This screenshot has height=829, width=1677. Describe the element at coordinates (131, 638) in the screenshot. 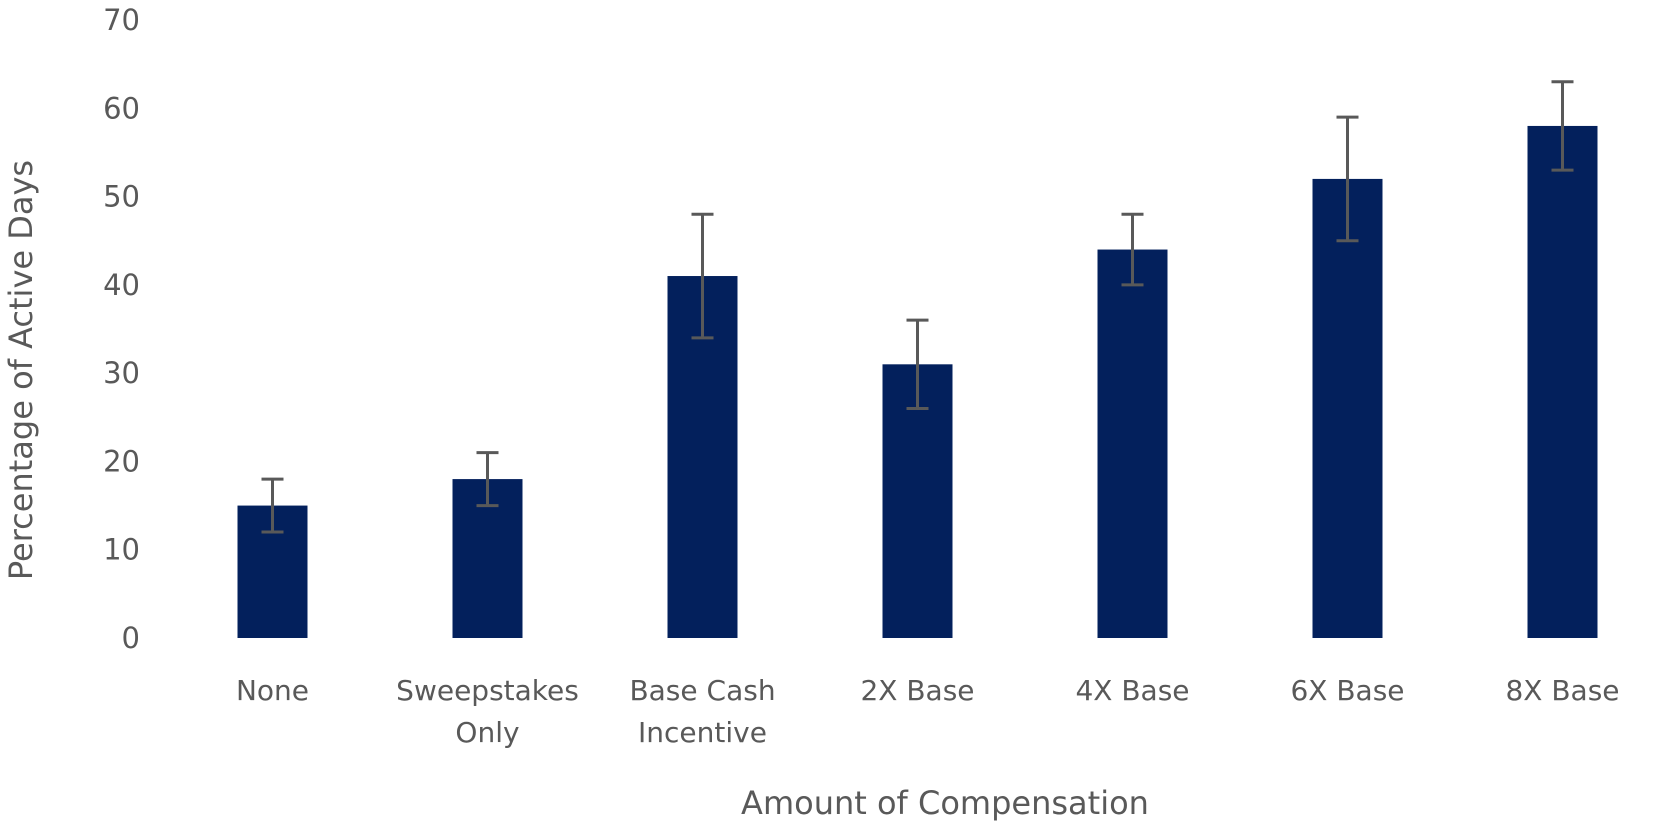

I see `y-tick-label: 0` at that location.